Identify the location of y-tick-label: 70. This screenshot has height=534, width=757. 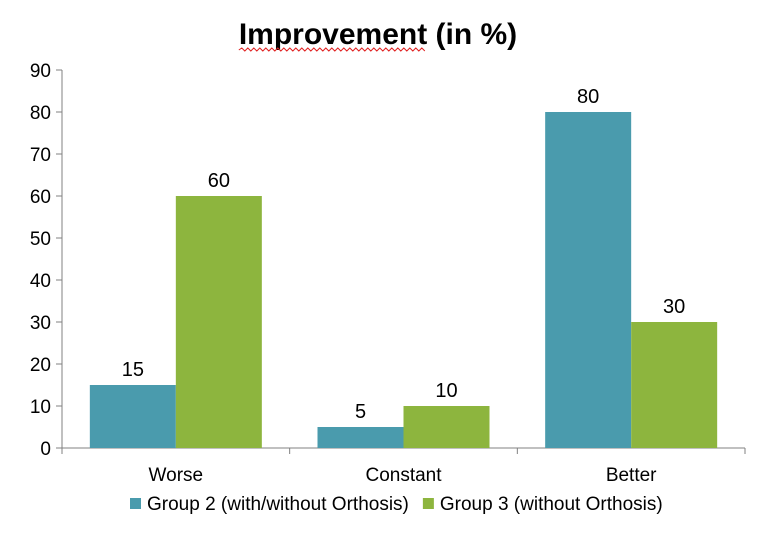
(40, 155).